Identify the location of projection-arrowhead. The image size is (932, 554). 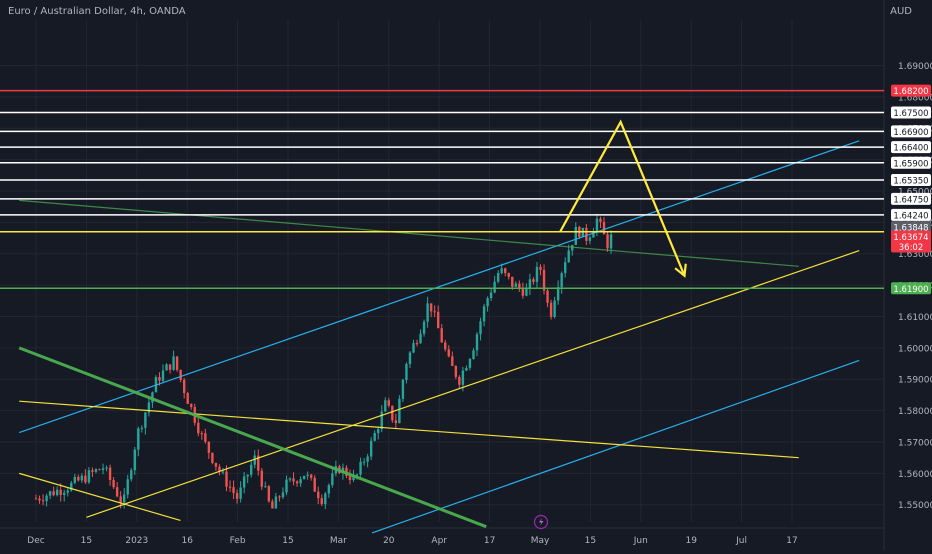
(680, 270).